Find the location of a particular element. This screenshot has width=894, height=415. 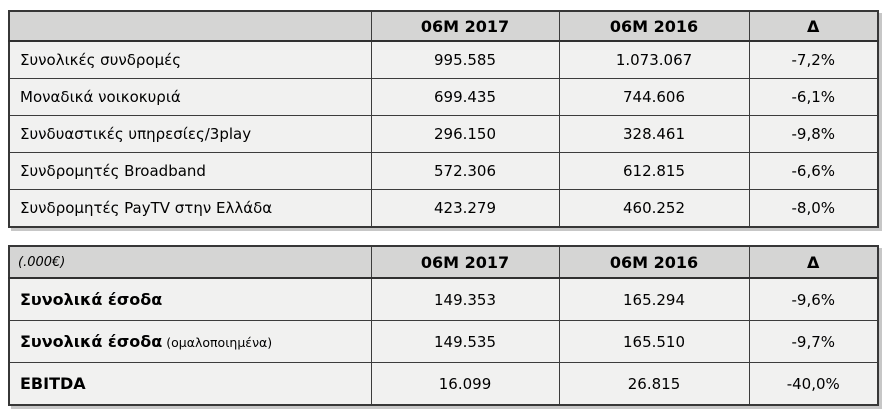

row-label-suffix: (ομαλοποιημένα) is located at coordinates (219, 342).